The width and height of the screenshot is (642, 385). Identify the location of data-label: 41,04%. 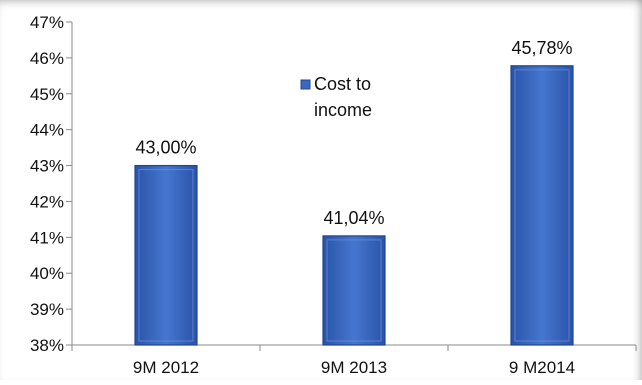
(353, 218).